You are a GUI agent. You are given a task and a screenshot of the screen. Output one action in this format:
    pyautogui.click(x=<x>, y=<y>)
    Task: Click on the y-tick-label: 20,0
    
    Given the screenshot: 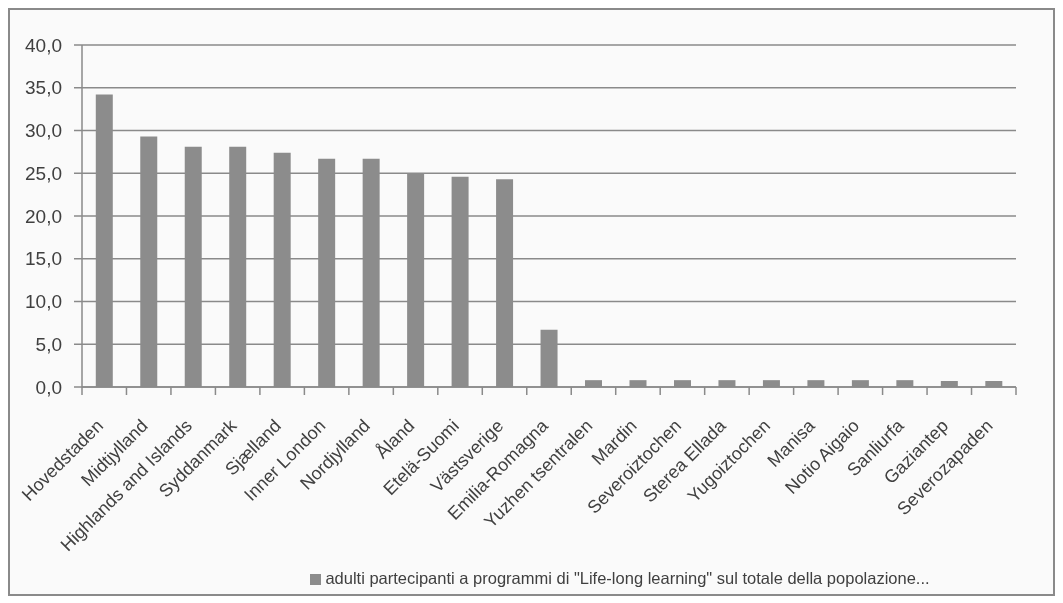 What is the action you would take?
    pyautogui.click(x=43, y=216)
    